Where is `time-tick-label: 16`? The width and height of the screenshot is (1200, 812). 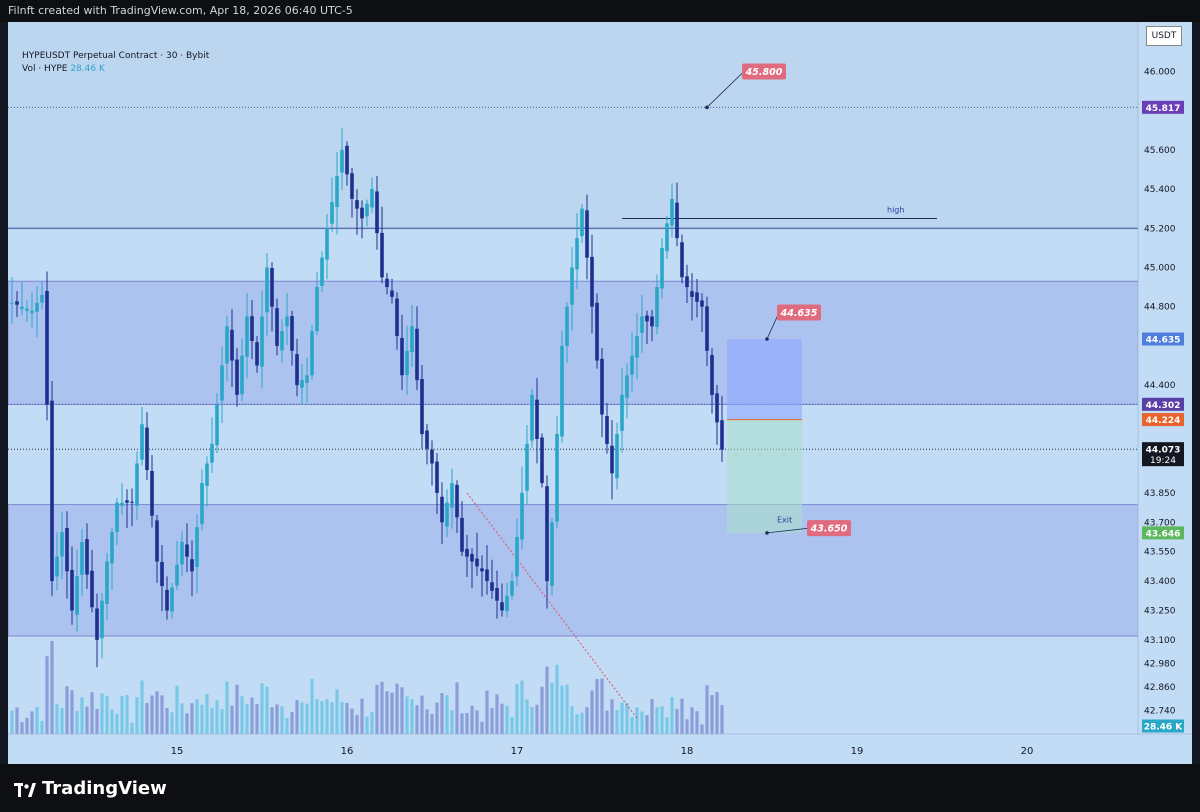
time-tick-label: 16 is located at coordinates (347, 751).